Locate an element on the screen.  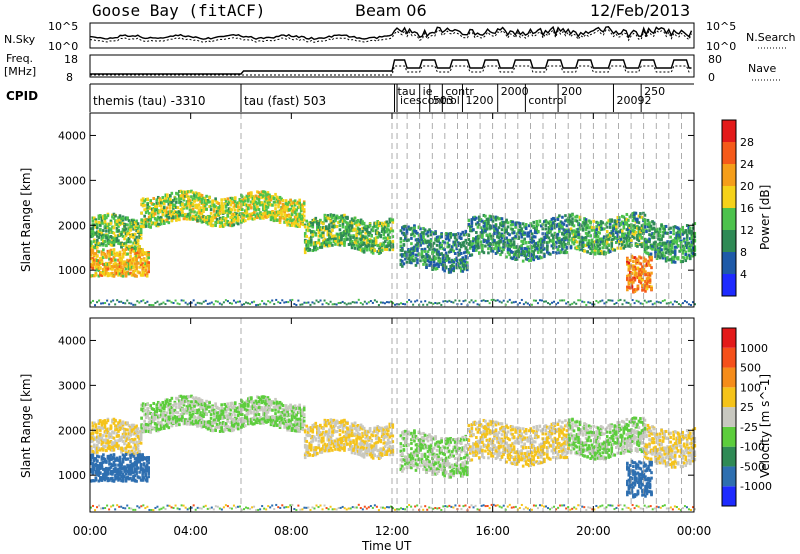
station-title: Goose Bay (fitACF) is located at coordinates (178, 10).